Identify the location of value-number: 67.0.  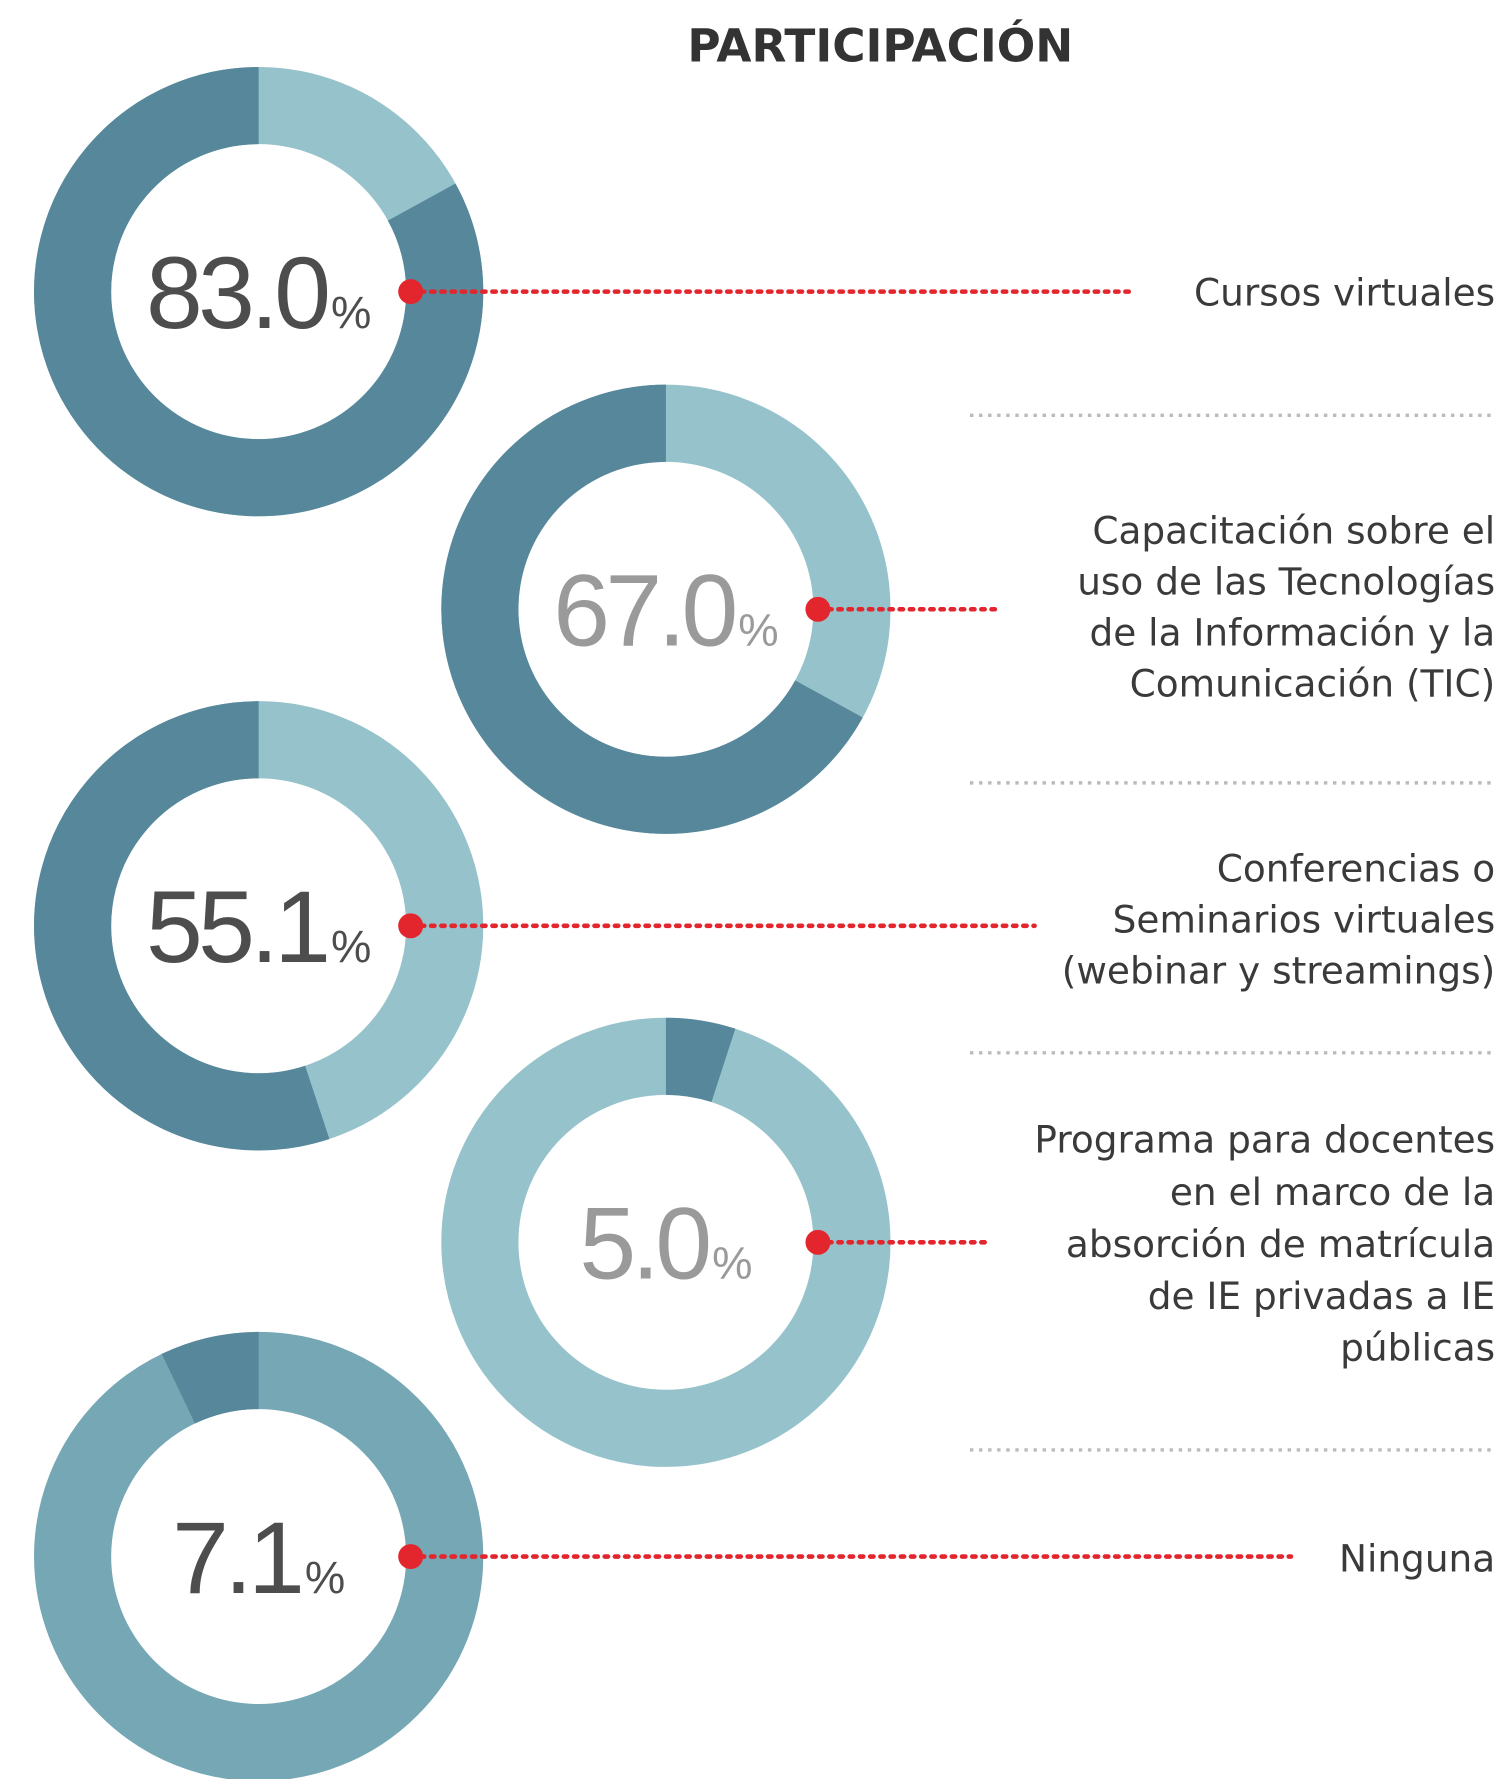
(643, 611).